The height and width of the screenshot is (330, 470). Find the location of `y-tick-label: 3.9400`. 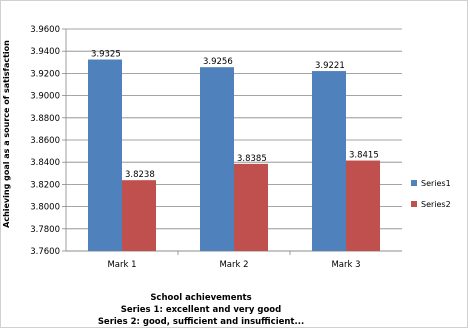

y-tick-label: 3.9400 is located at coordinates (45, 52).